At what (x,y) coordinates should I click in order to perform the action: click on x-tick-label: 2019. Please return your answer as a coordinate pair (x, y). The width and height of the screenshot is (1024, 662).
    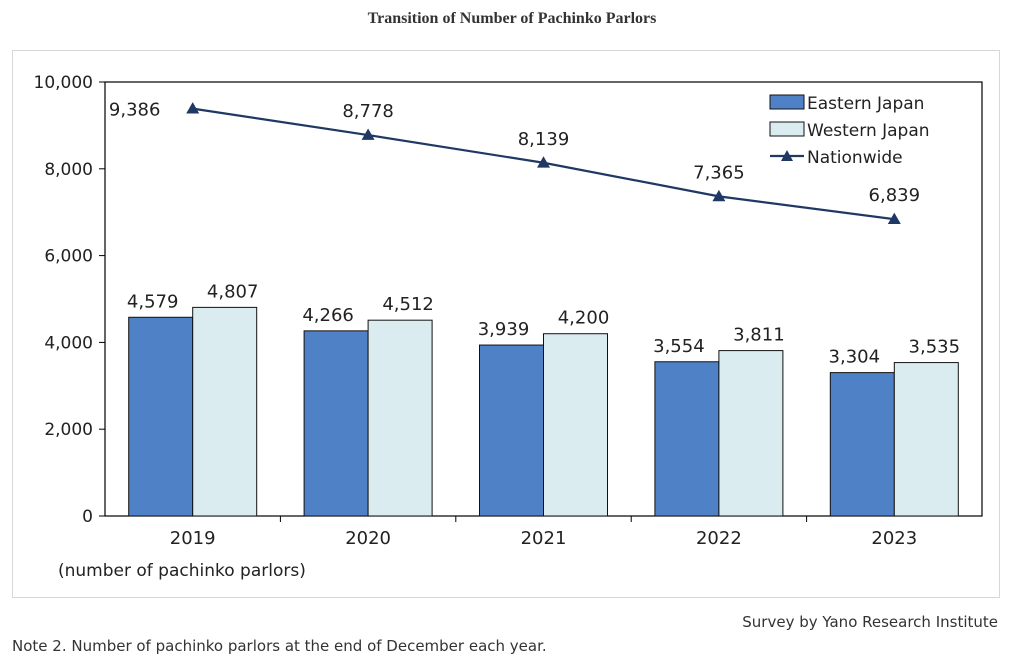
    Looking at the image, I should click on (193, 538).